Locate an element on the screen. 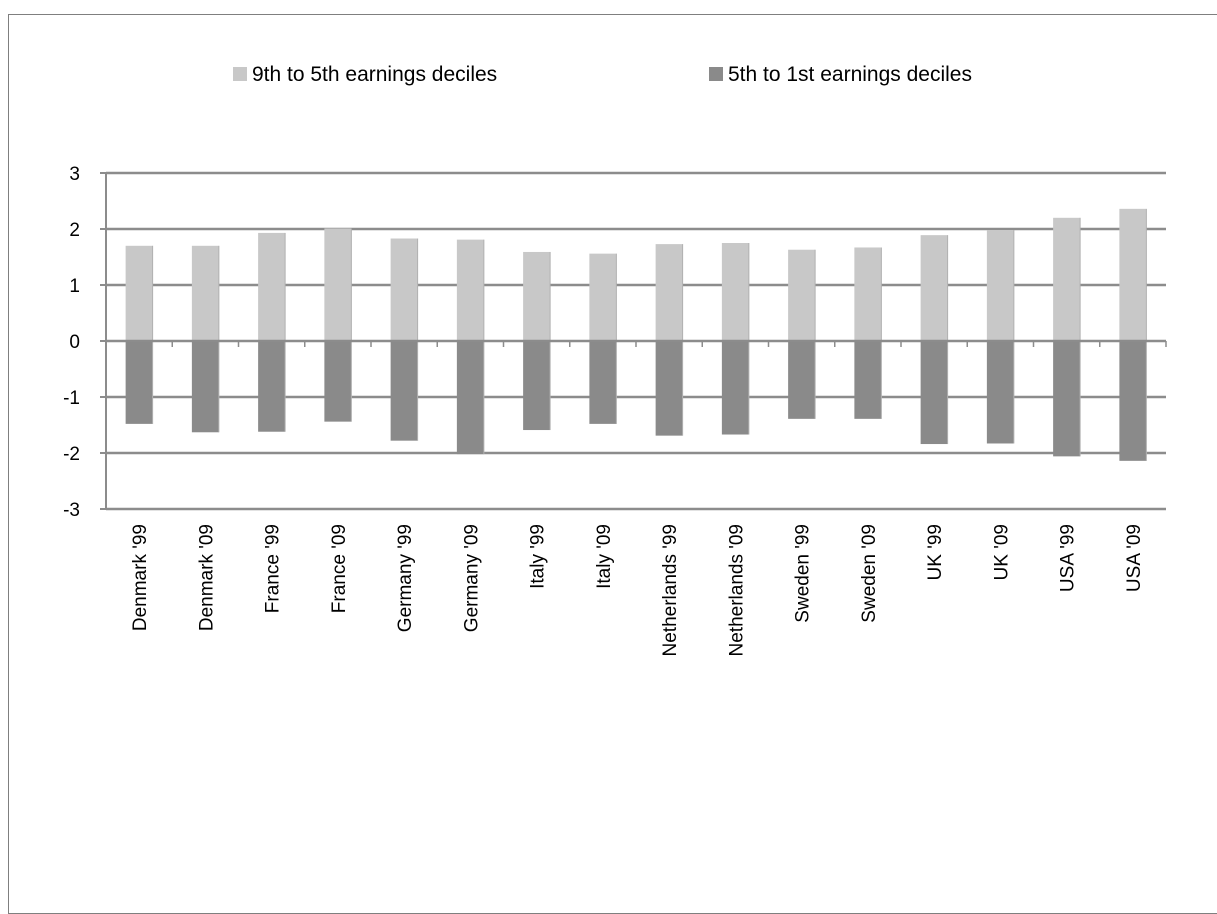 The image size is (1217, 914). x-tick-label: Denmark '99 is located at coordinates (140, 577).